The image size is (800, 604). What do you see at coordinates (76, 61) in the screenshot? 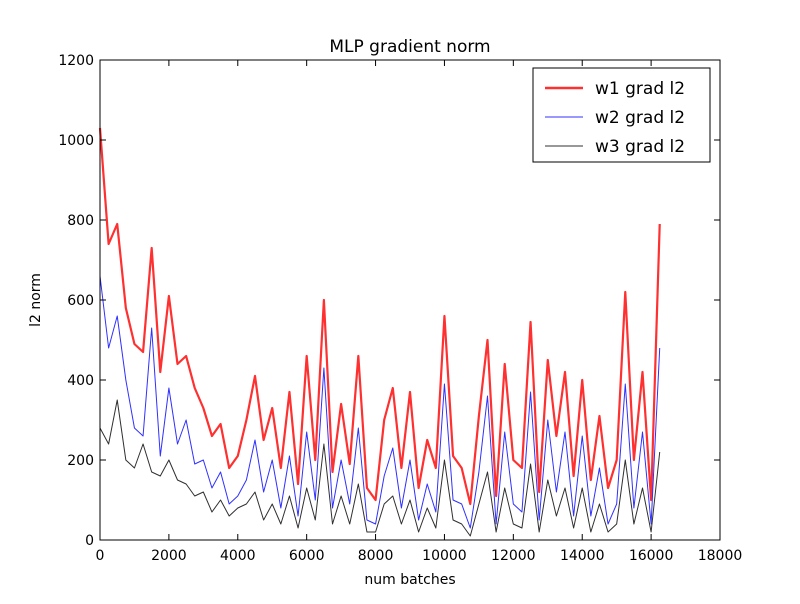
I see `y-tick-label: 1200` at bounding box center [76, 61].